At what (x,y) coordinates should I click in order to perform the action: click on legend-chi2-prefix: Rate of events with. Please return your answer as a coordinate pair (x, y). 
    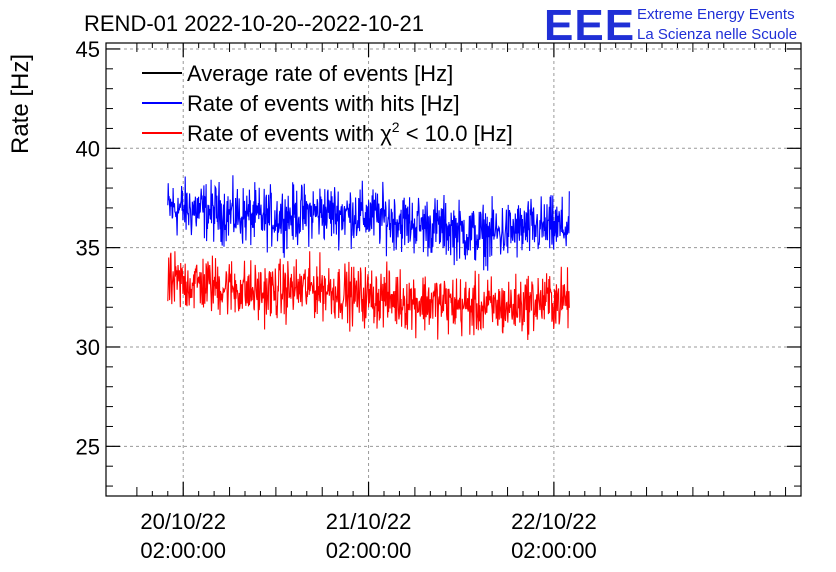
    Looking at the image, I should click on (283, 133).